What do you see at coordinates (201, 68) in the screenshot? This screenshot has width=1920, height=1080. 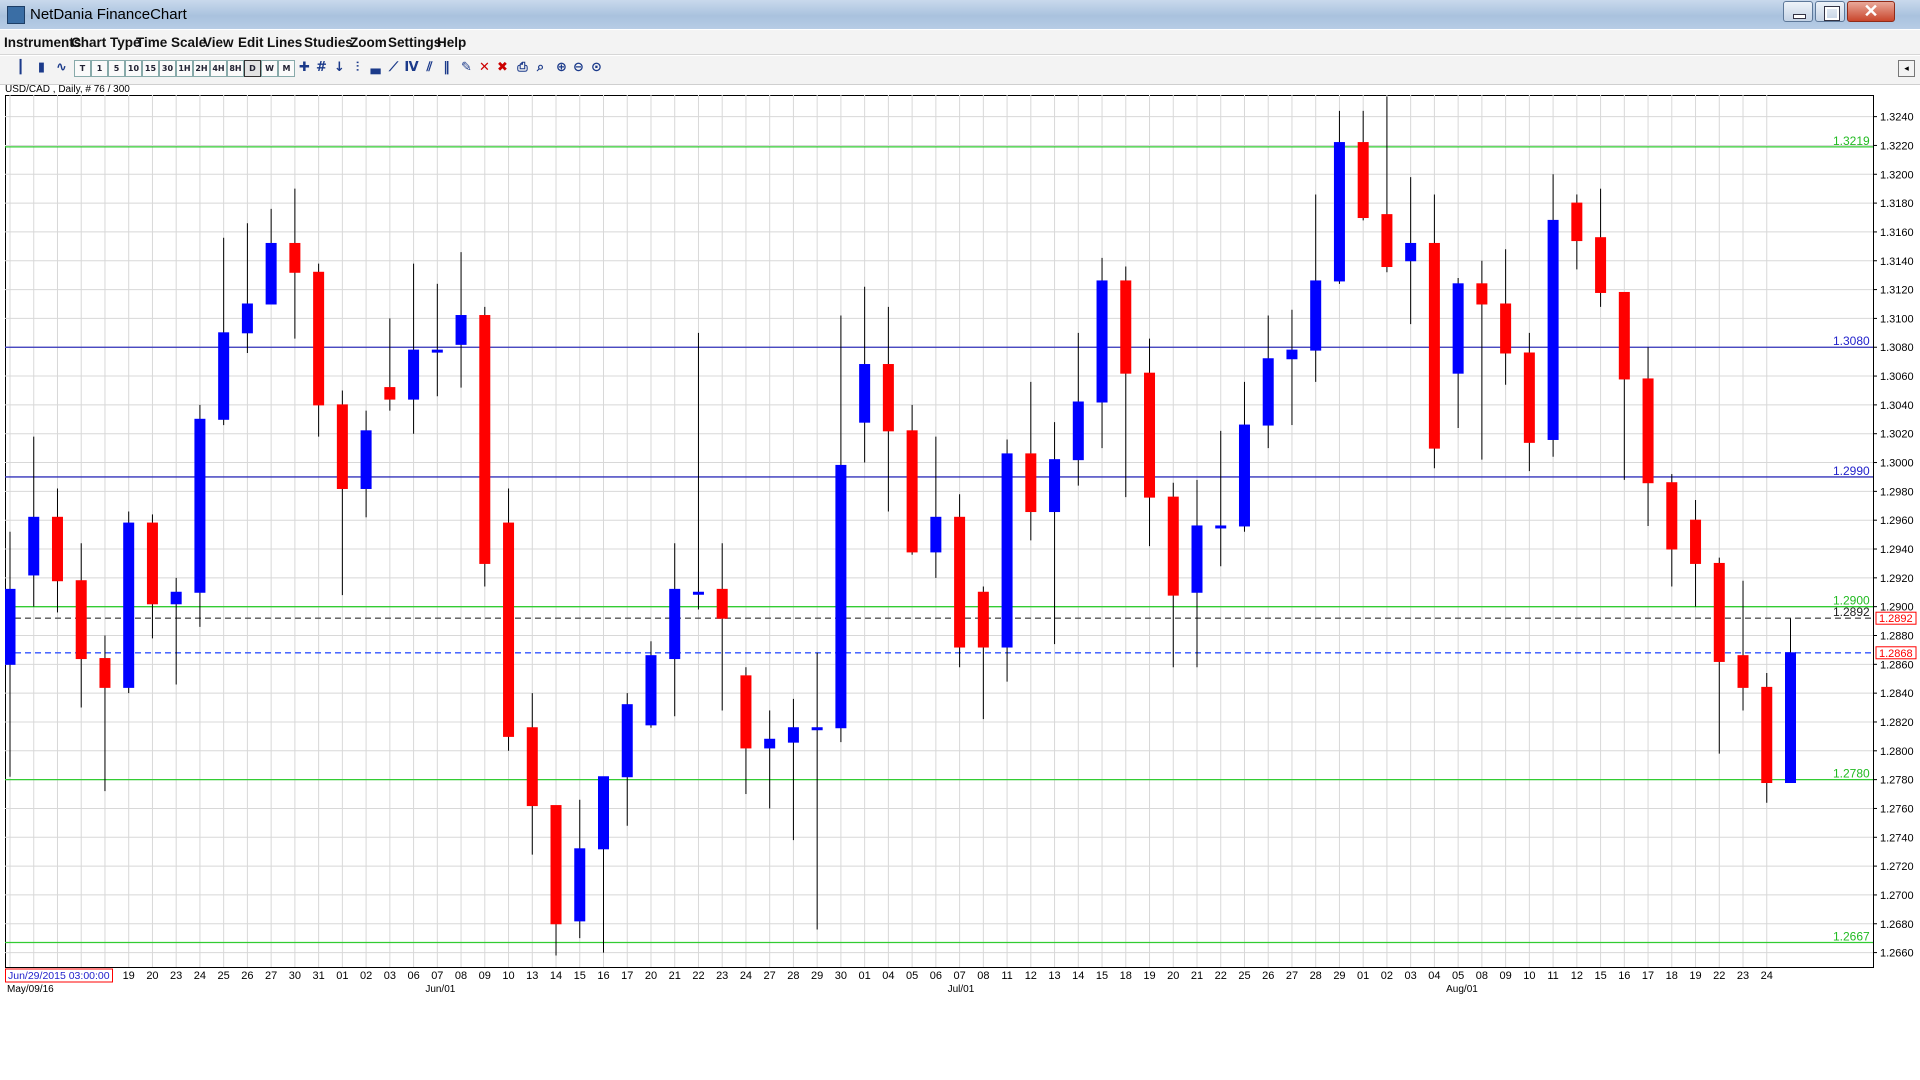 I see `2hour-button: 2H` at bounding box center [201, 68].